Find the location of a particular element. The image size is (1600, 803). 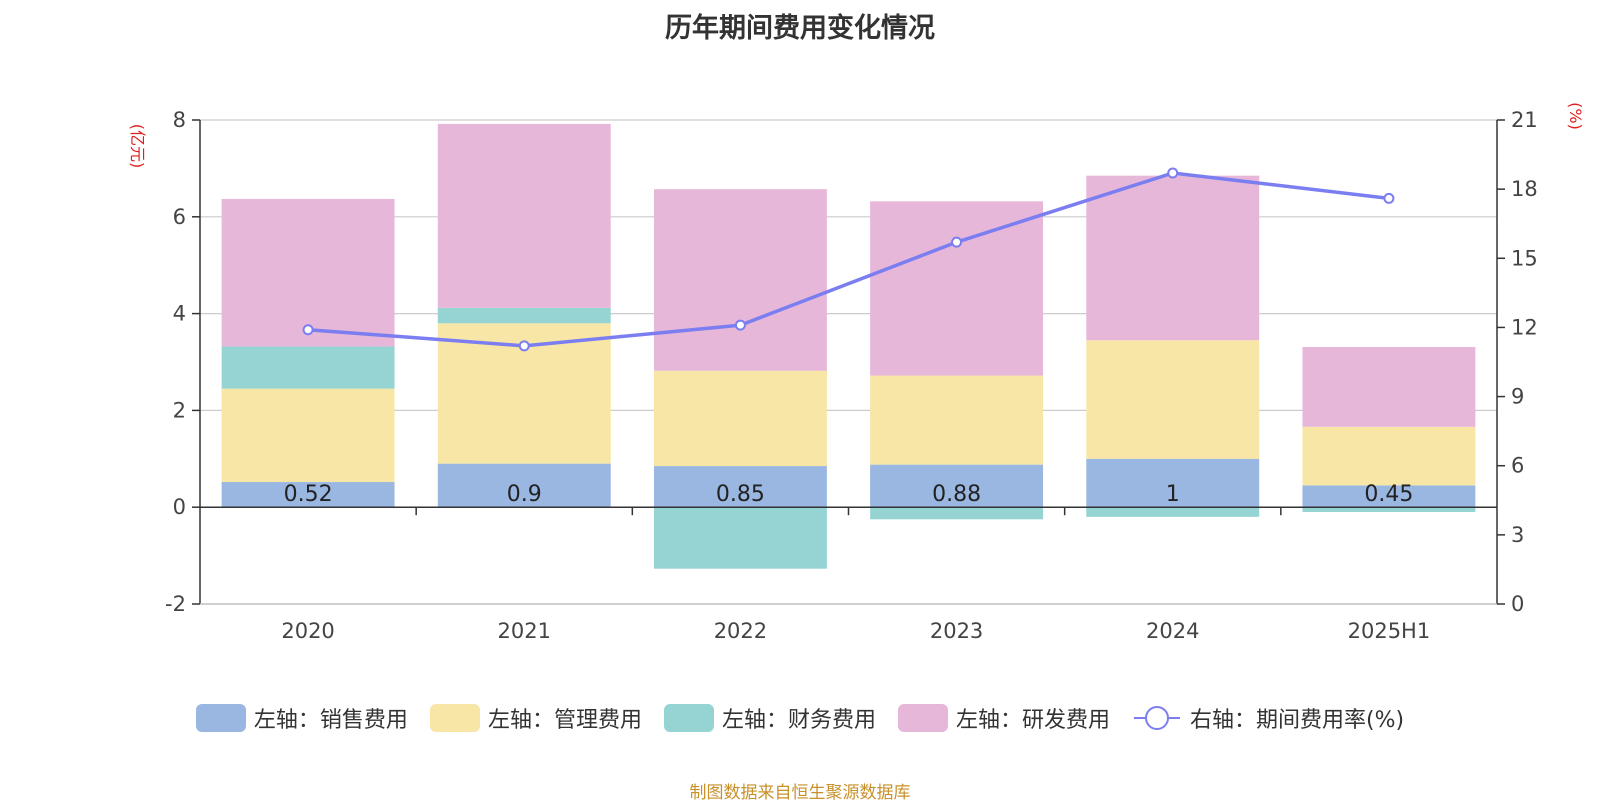

right-axis-unit: (%) is located at coordinates (1575, 116).